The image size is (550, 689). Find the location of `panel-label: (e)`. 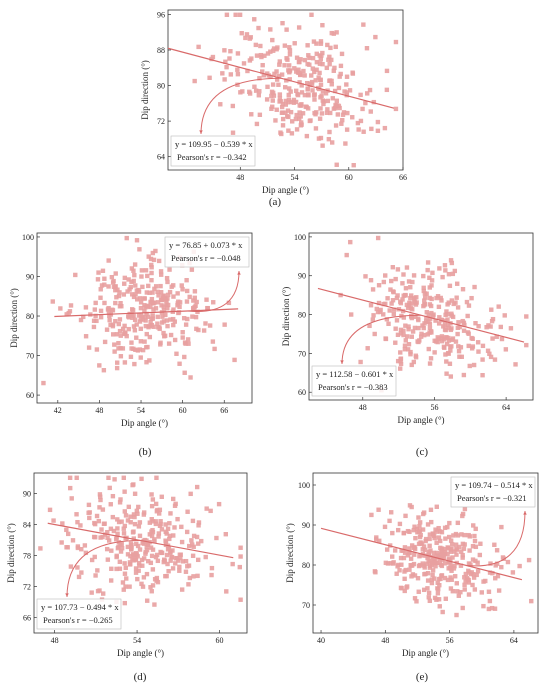

panel-label: (e) is located at coordinates (422, 677).